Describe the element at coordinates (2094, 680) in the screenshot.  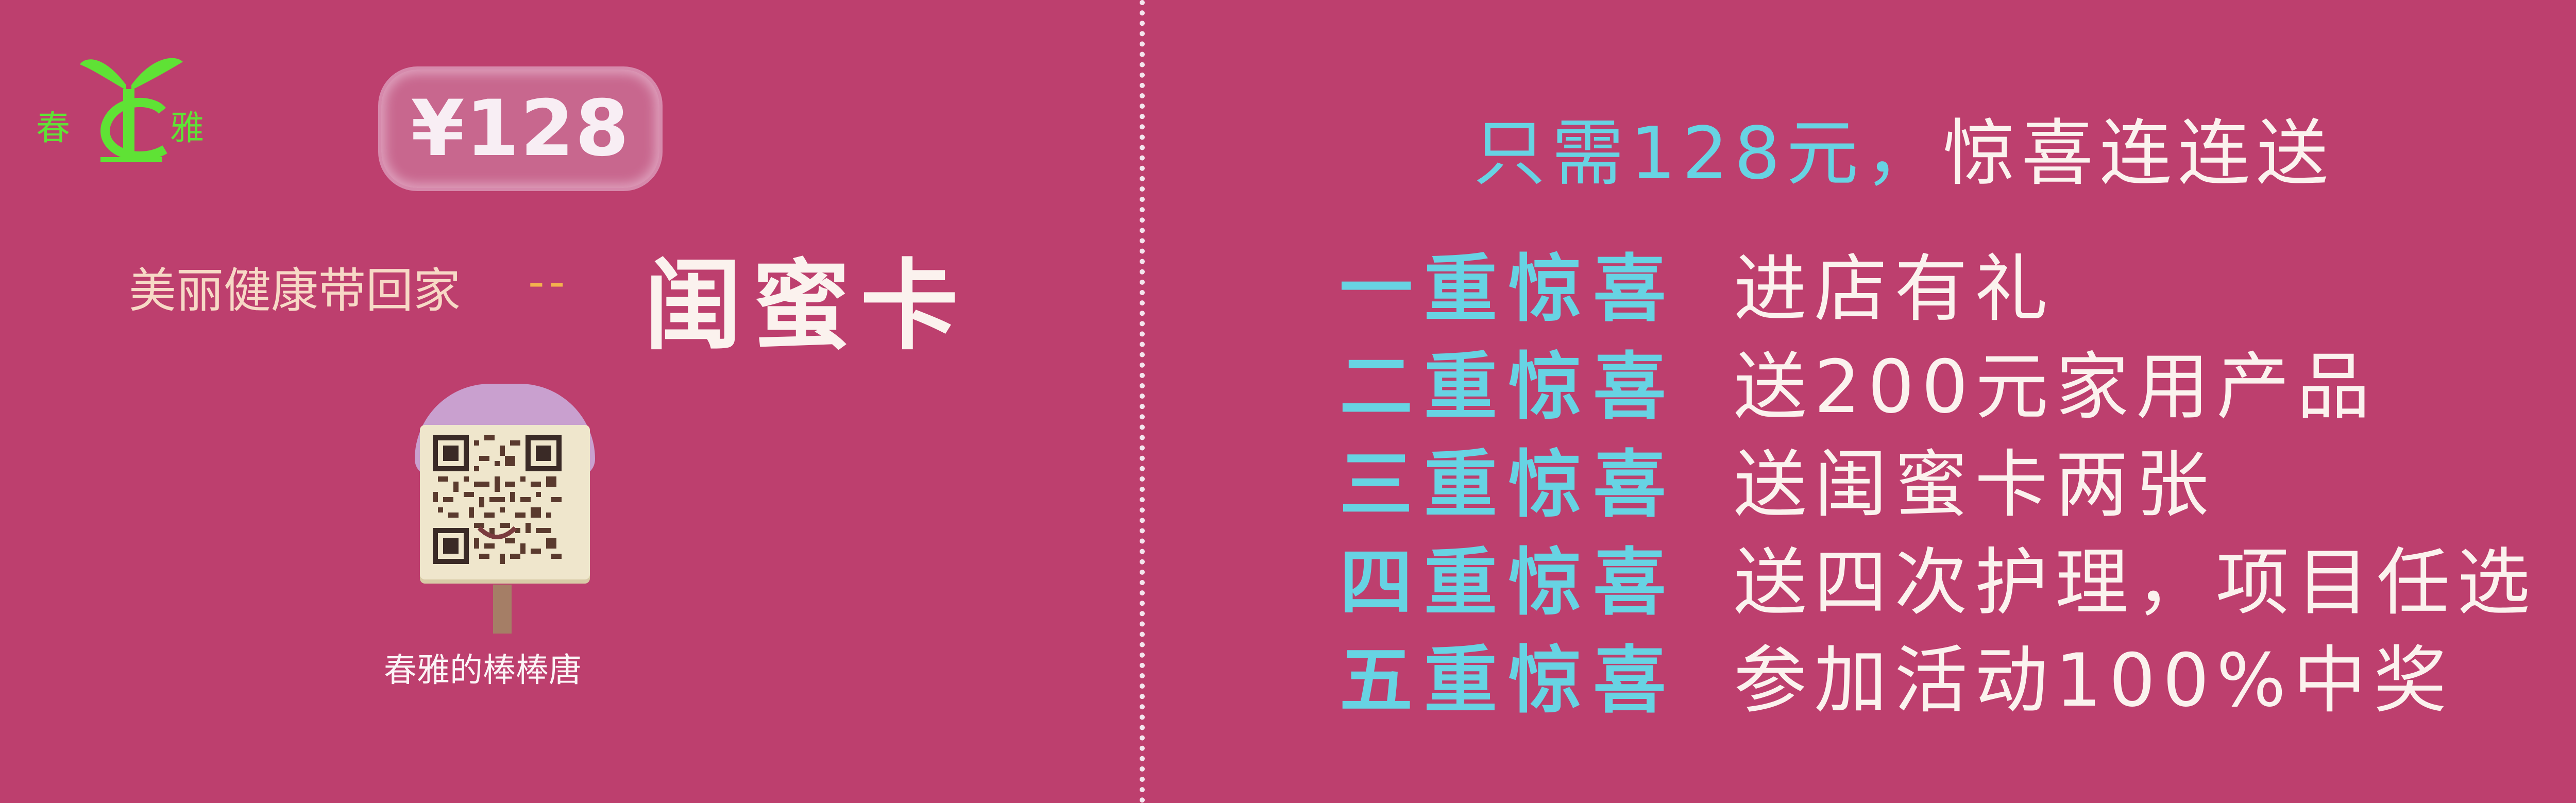
I see `surprise-prize: 参加活动100%中奖` at that location.